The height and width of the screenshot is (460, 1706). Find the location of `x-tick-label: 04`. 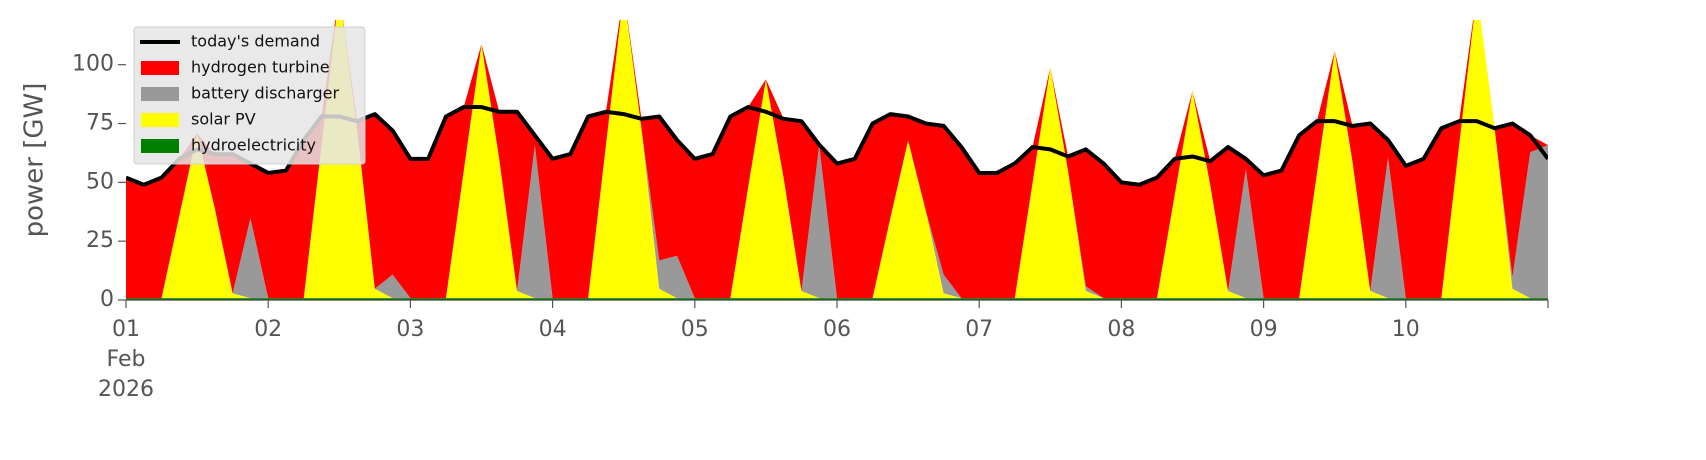

x-tick-label: 04 is located at coordinates (553, 329).